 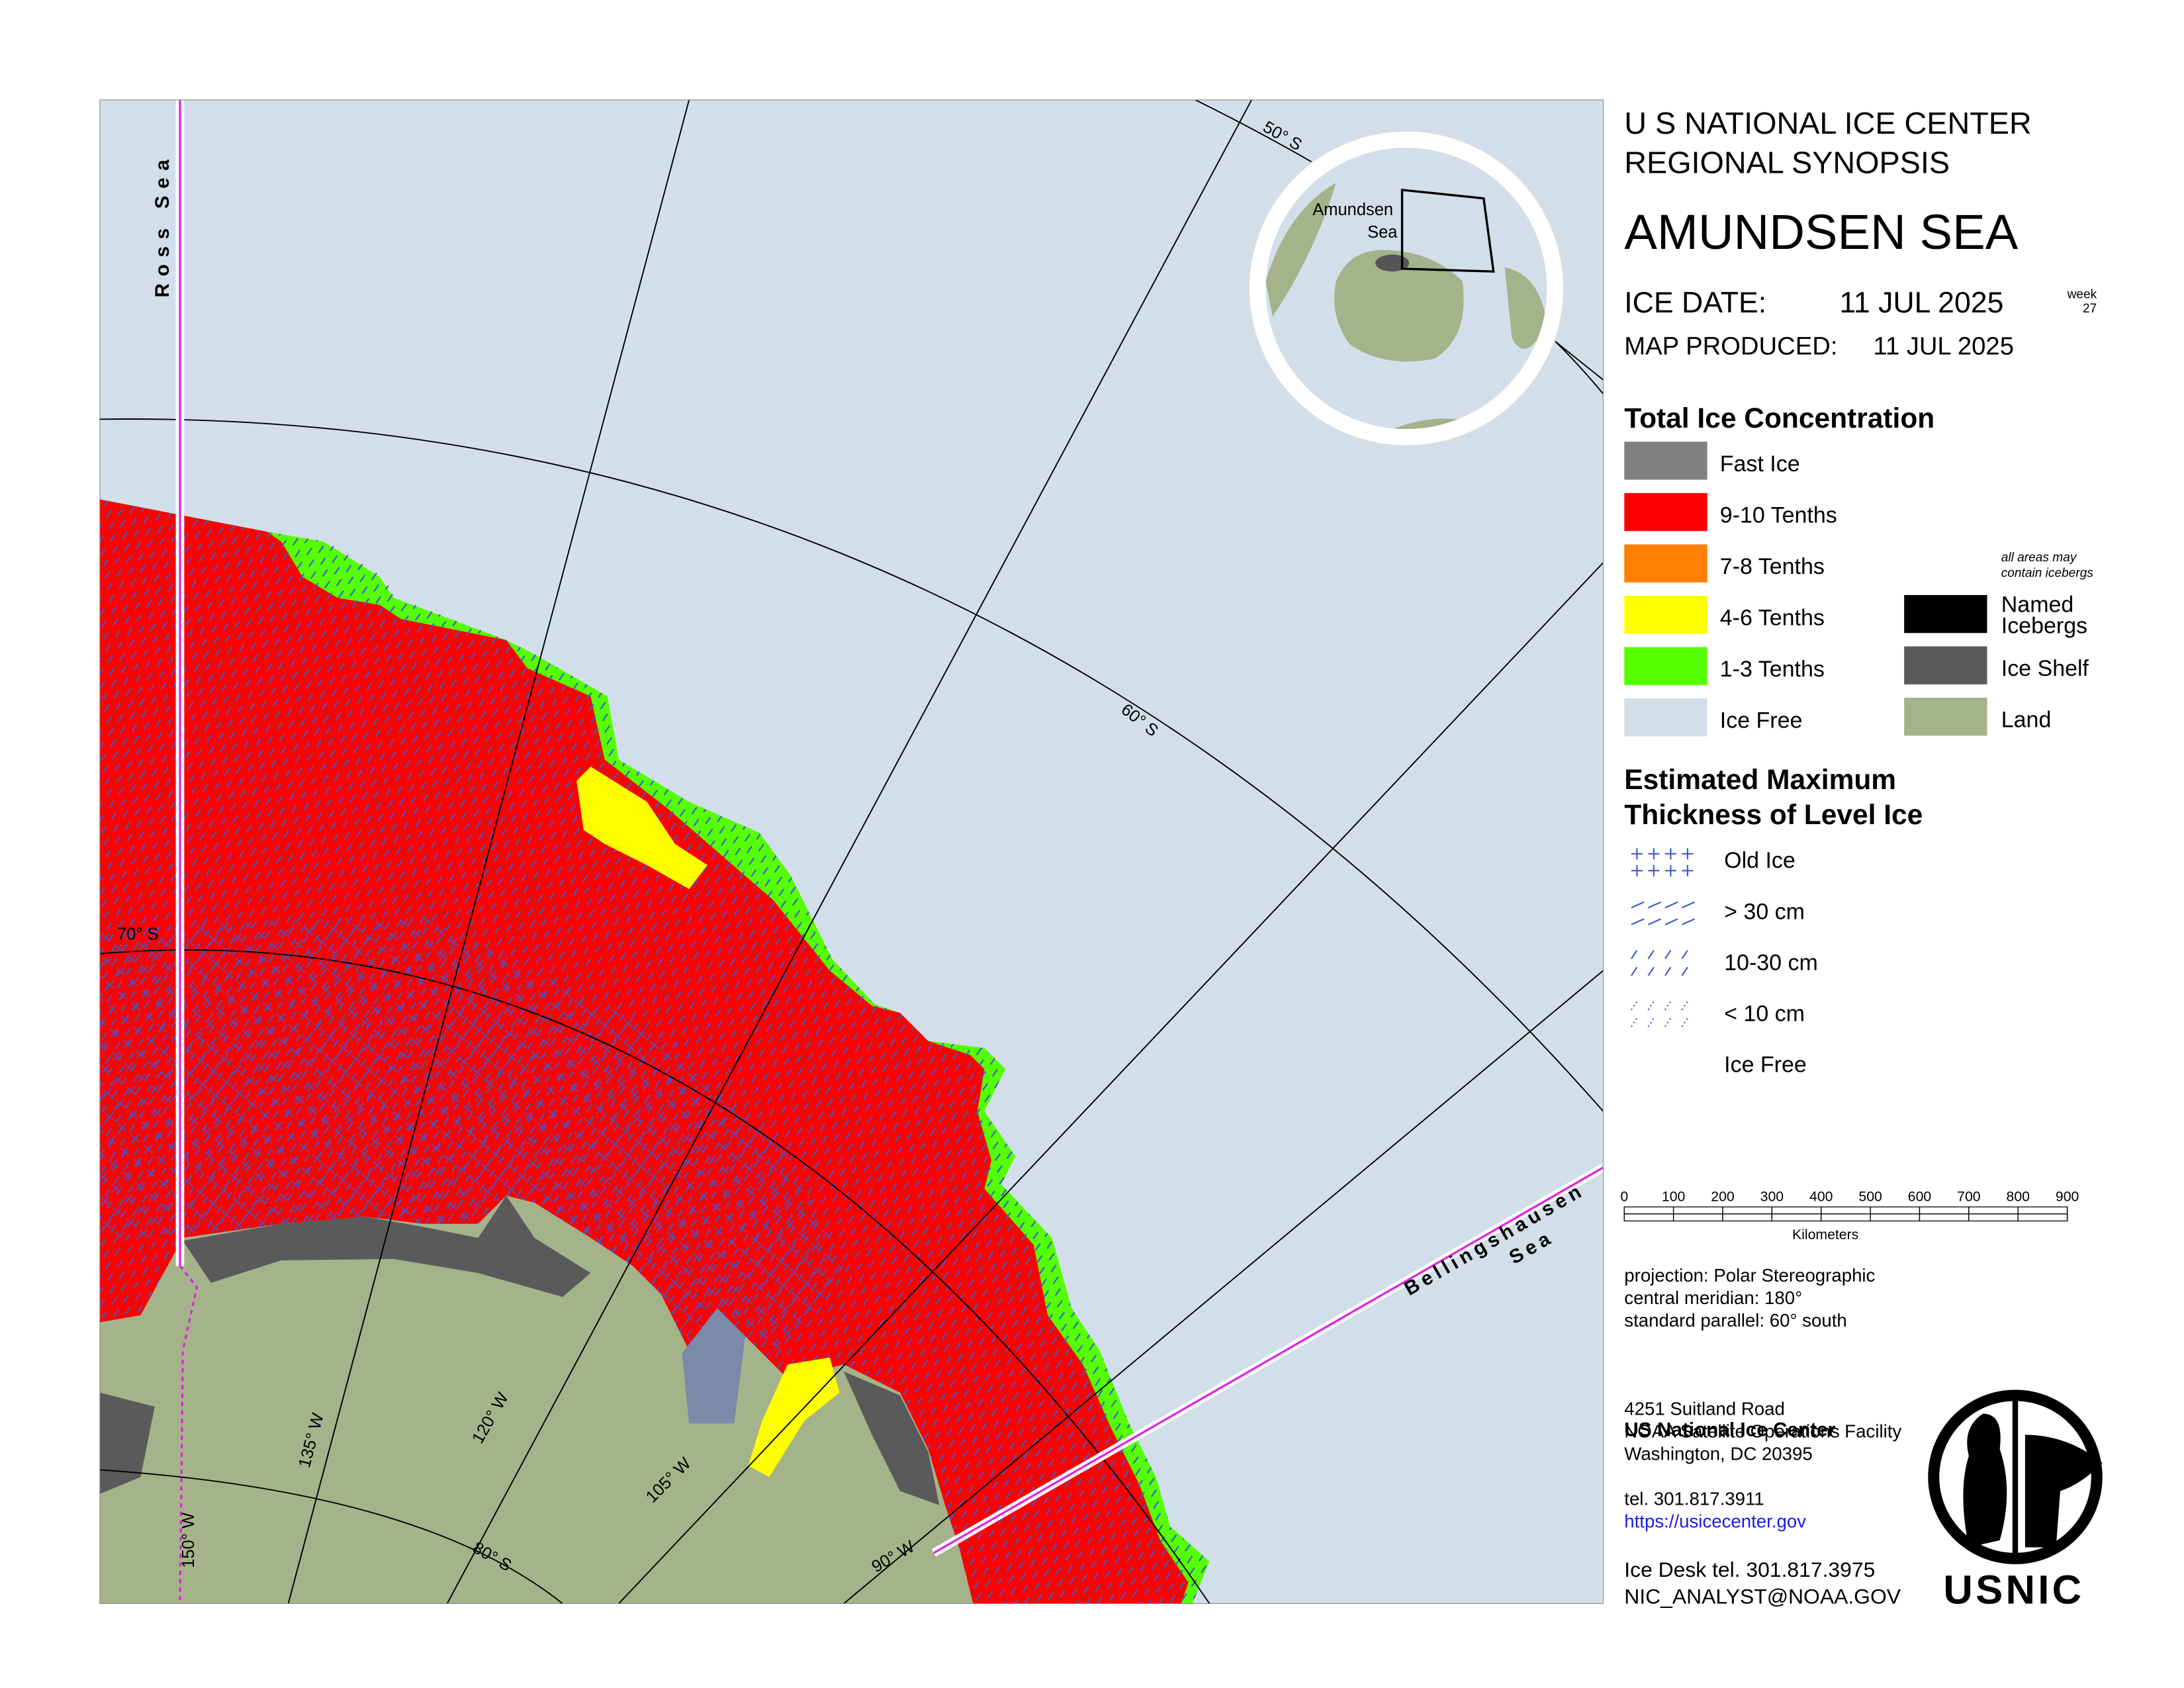 What do you see at coordinates (1943, 346) in the screenshot?
I see `produced-date: 11 JUL 2025` at bounding box center [1943, 346].